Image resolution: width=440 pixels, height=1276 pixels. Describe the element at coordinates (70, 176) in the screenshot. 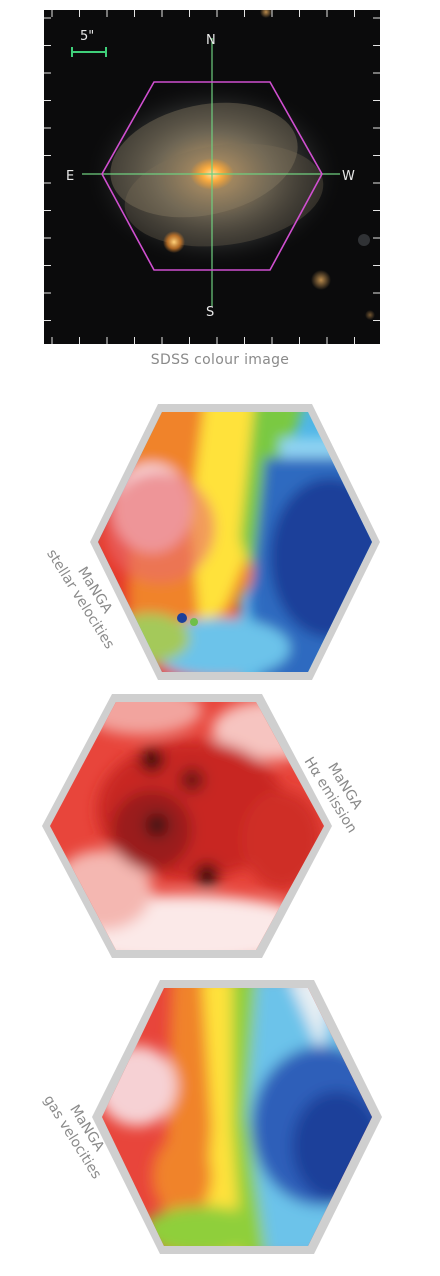

I see `compass-east: E` at that location.